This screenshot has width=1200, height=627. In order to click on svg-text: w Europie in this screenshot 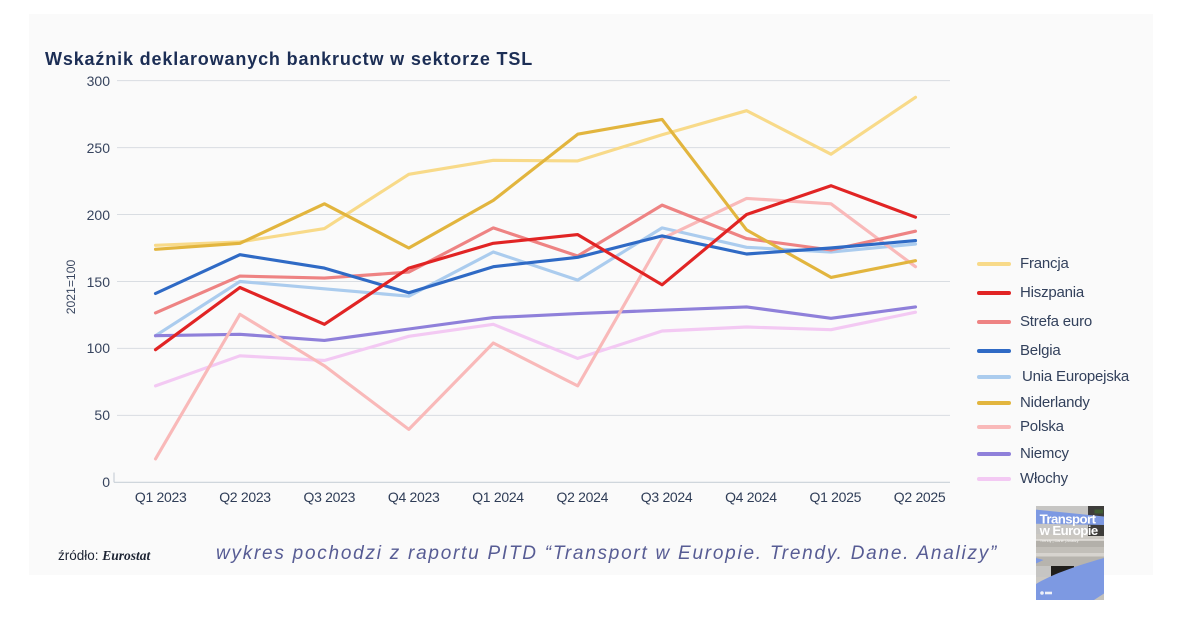, I will do `click(1068, 530)`.